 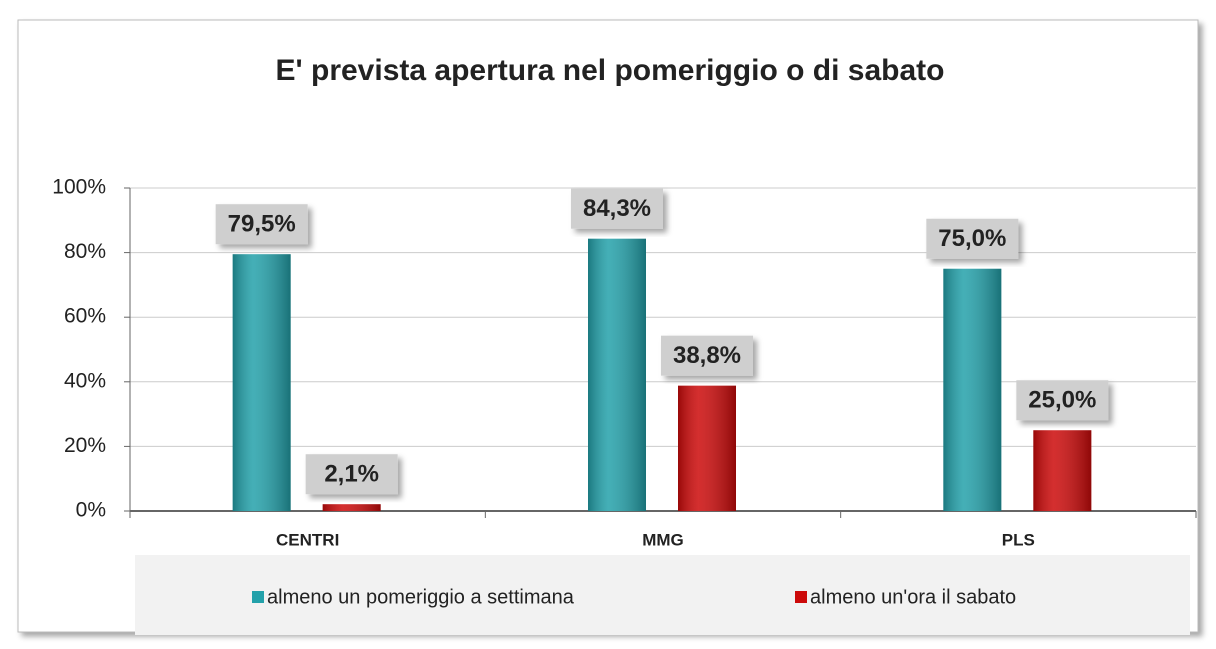 What do you see at coordinates (913, 597) in the screenshot?
I see `legend-label: almeno un'ora il sabato` at bounding box center [913, 597].